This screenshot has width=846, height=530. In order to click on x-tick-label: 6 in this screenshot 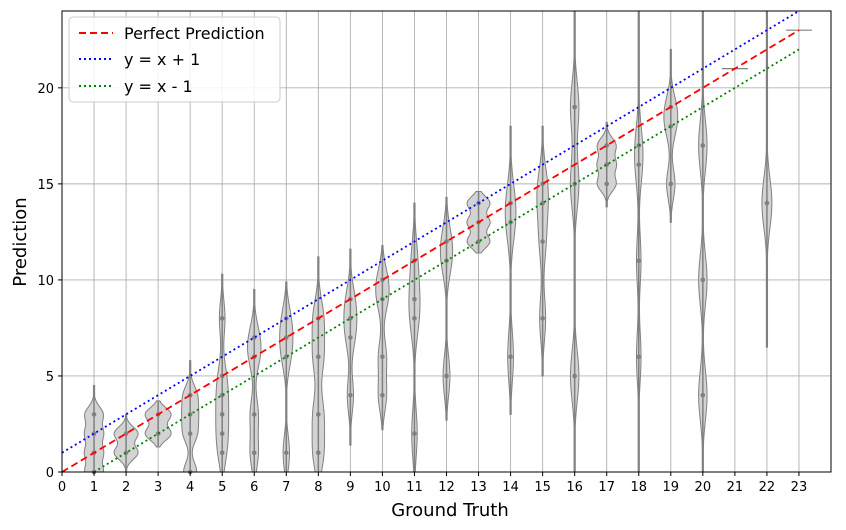, I will do `click(254, 487)`.